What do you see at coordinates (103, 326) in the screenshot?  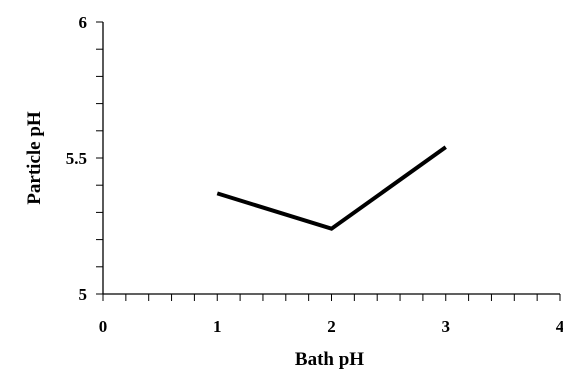 I see `x-tick-label: 0` at bounding box center [103, 326].